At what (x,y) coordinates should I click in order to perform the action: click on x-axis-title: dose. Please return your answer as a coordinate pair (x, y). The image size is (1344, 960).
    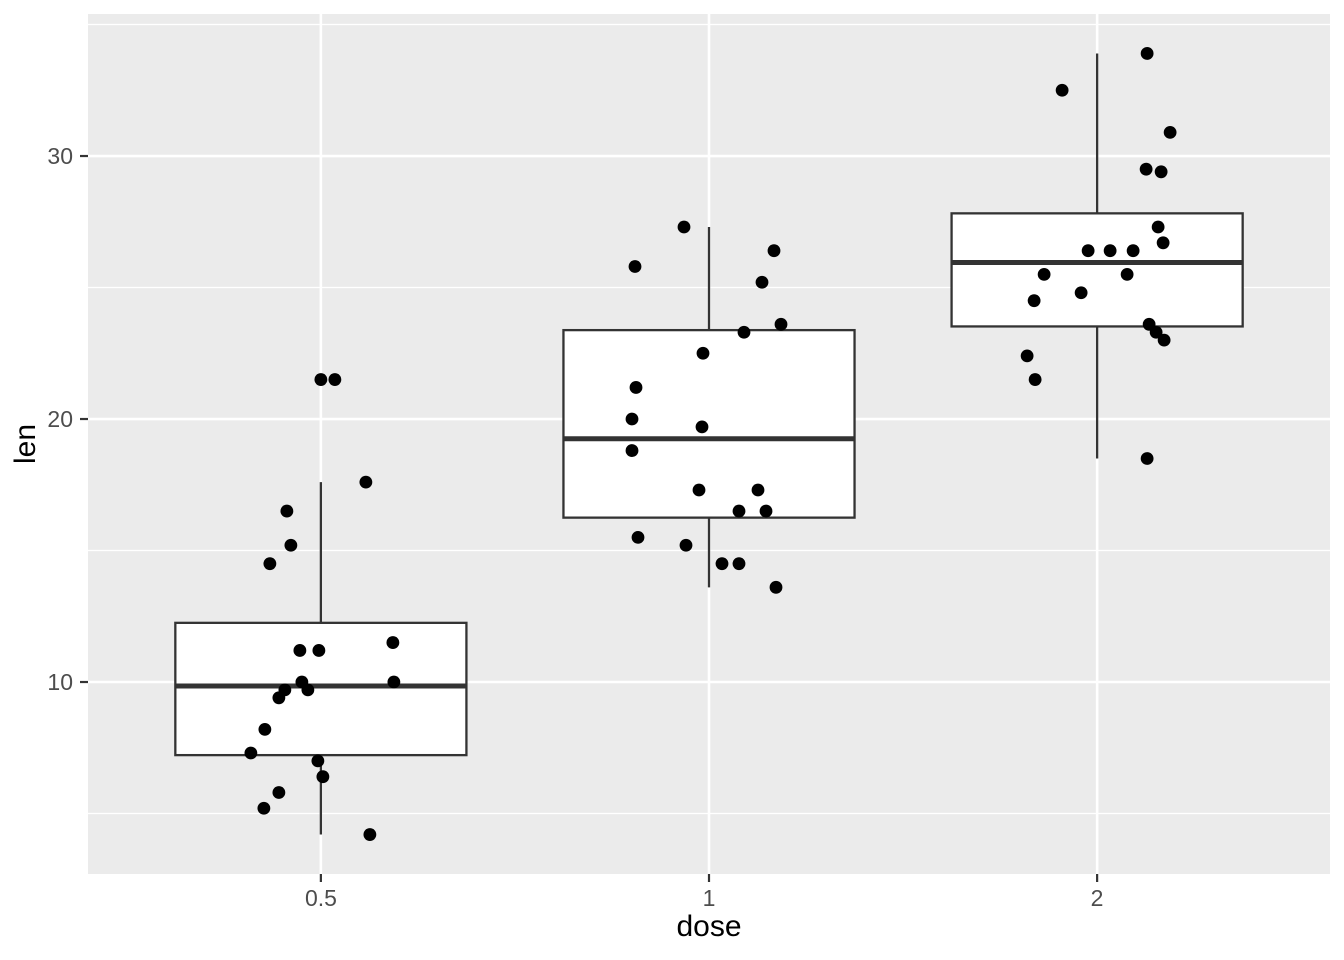
    Looking at the image, I should click on (709, 926).